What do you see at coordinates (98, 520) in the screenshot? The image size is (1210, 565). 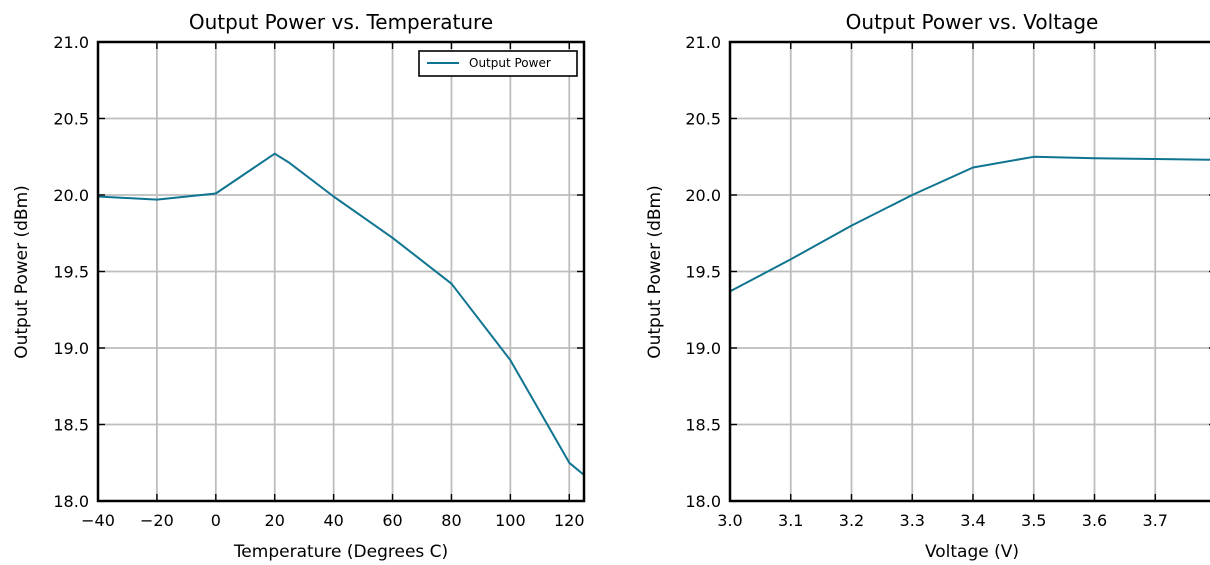 I see `x-tick-label: −40` at bounding box center [98, 520].